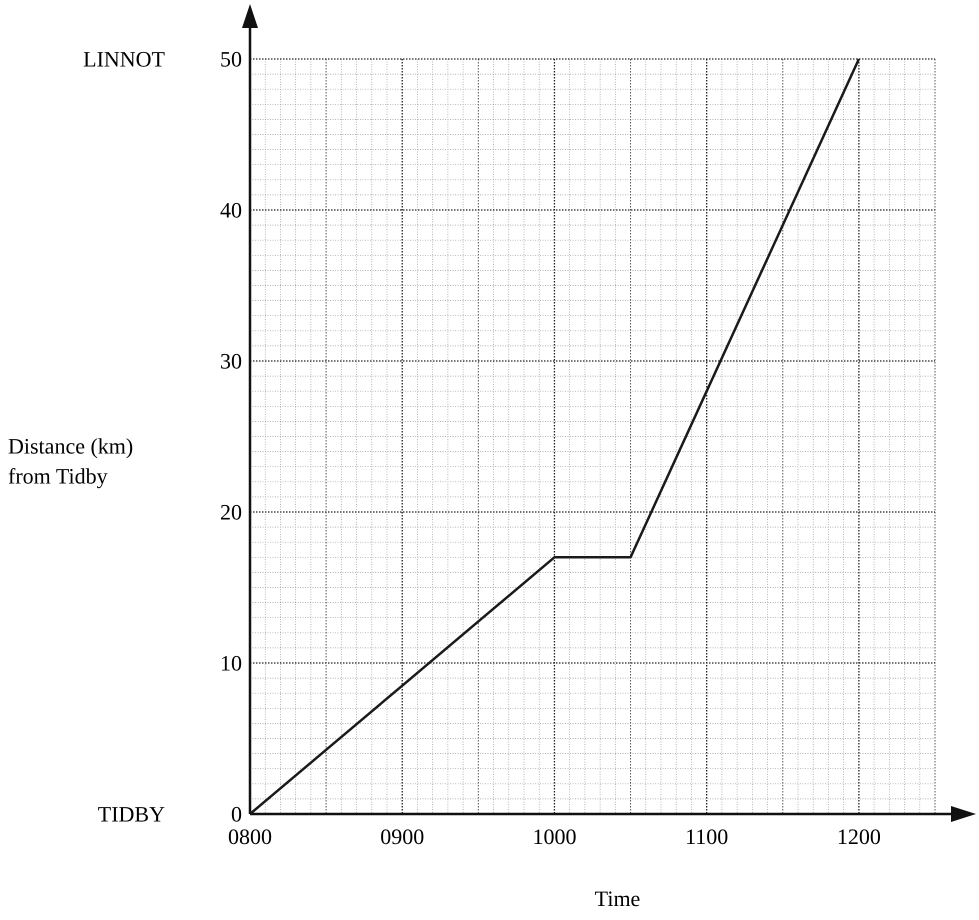 The height and width of the screenshot is (920, 979). Describe the element at coordinates (124, 59) in the screenshot. I see `text: LINNOT` at that location.